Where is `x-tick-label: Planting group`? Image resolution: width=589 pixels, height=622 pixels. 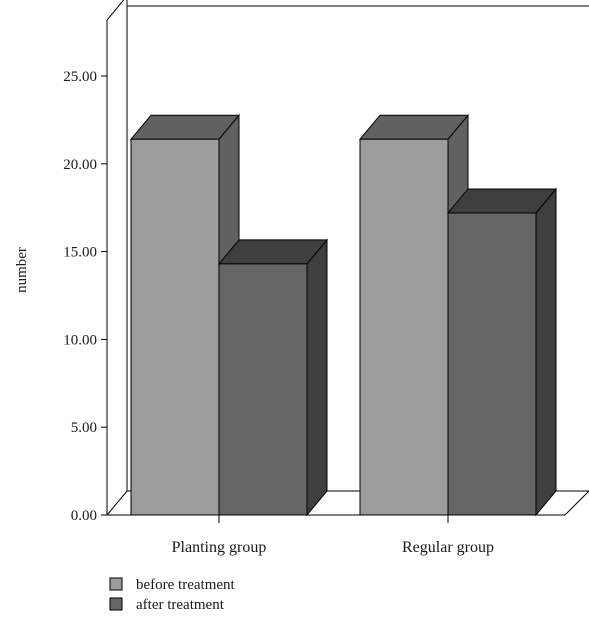 x-tick-label: Planting group is located at coordinates (219, 547).